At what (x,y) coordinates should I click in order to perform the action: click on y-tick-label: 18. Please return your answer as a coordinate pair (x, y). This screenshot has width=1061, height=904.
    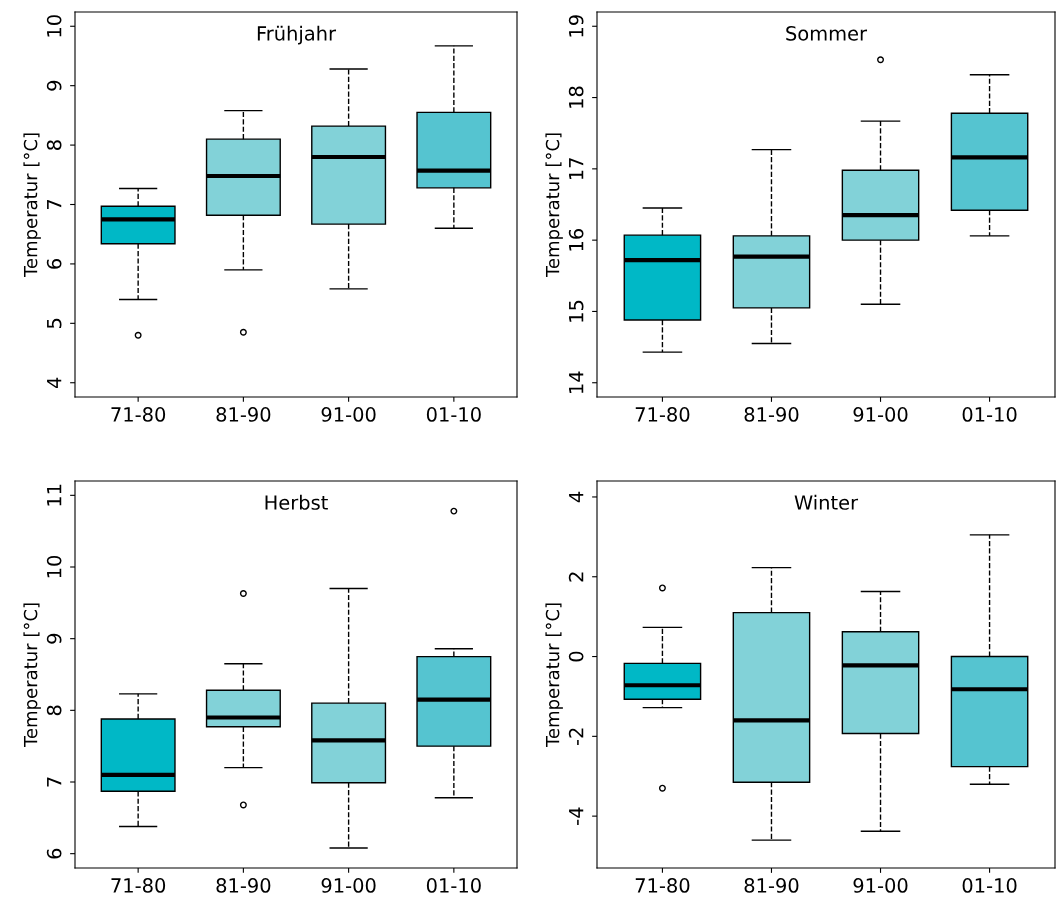
    Looking at the image, I should click on (576, 97).